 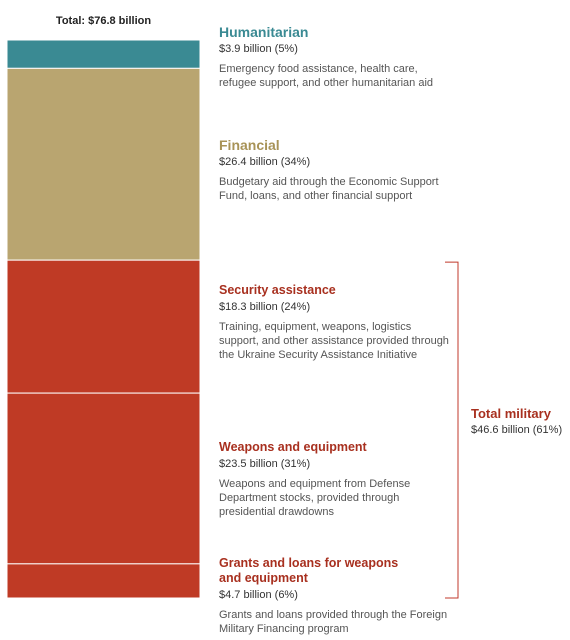 What do you see at coordinates (249, 145) in the screenshot?
I see `segment-name: Financial` at bounding box center [249, 145].